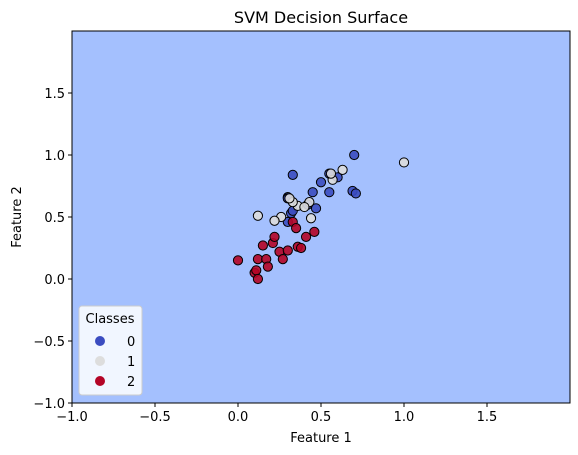  Describe the element at coordinates (54, 156) in the screenshot. I see `y-tick-label: 1.0` at that location.